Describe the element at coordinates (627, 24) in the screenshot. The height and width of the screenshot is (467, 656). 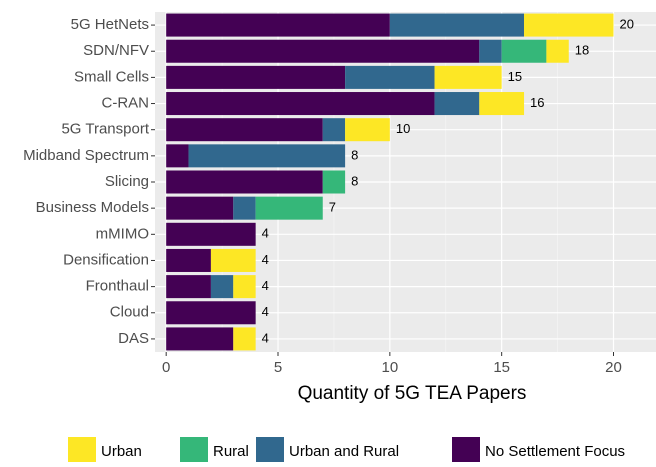
I see `total-label: 20` at that location.